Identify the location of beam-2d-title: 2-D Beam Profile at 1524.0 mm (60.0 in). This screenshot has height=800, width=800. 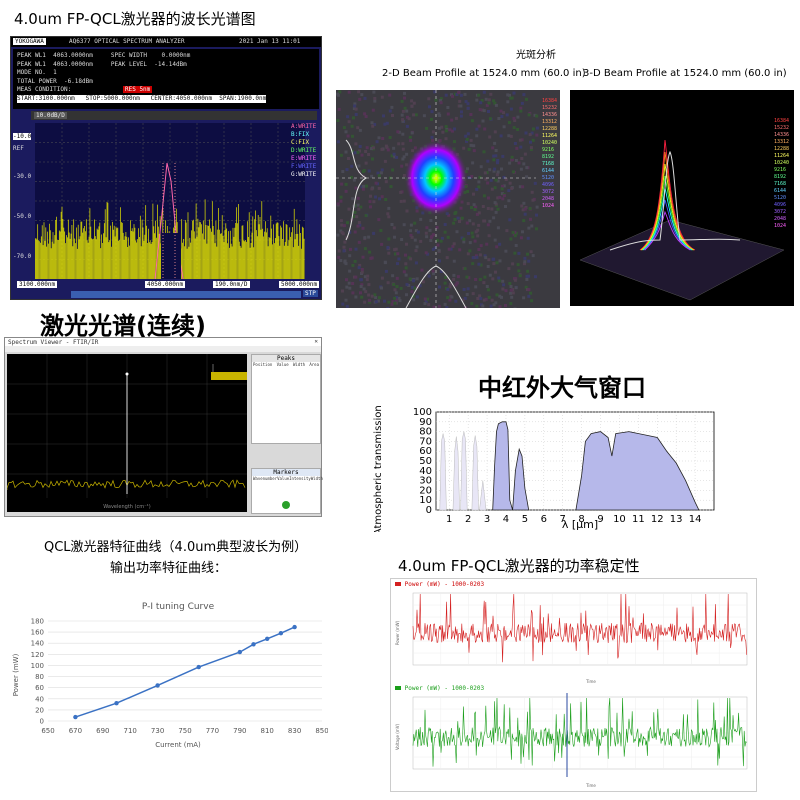
(484, 73).